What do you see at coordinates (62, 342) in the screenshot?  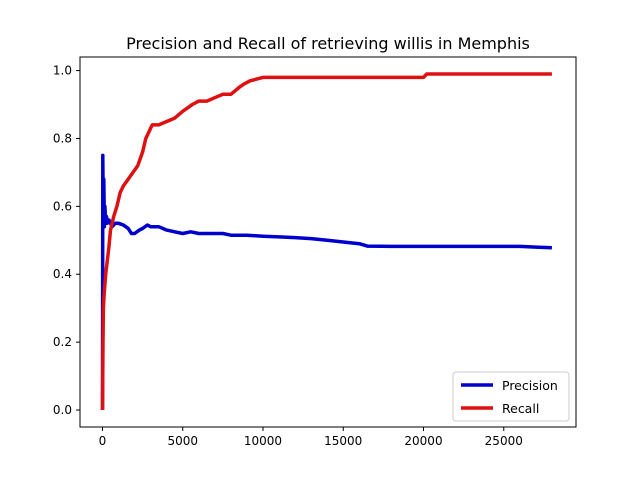 I see `y-tick-label: 0.2` at bounding box center [62, 342].